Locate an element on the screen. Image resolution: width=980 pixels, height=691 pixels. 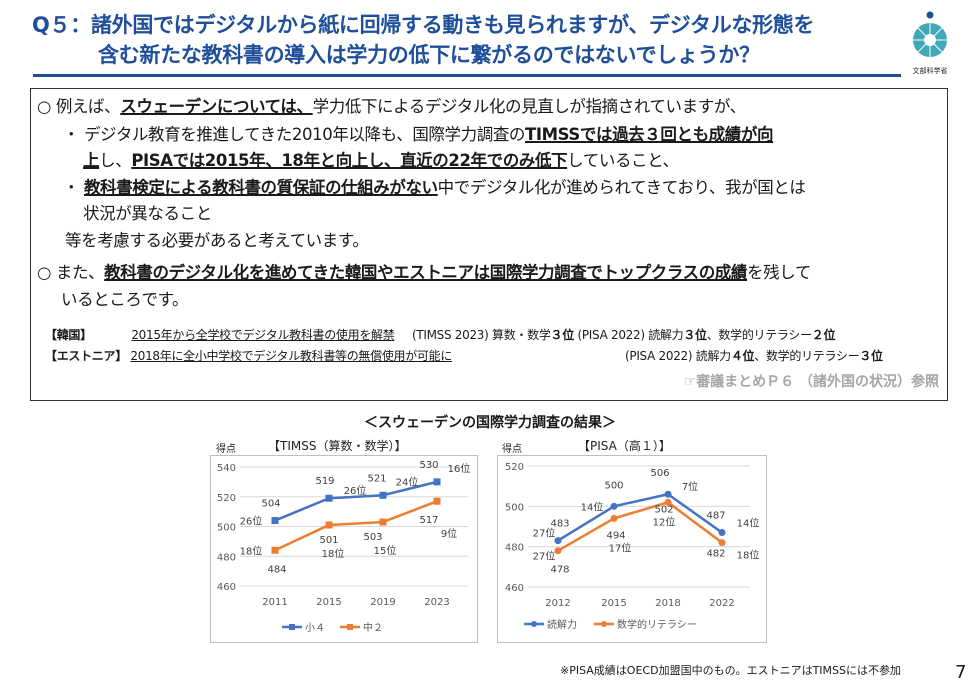
rank-label: 15位 is located at coordinates (385, 550).